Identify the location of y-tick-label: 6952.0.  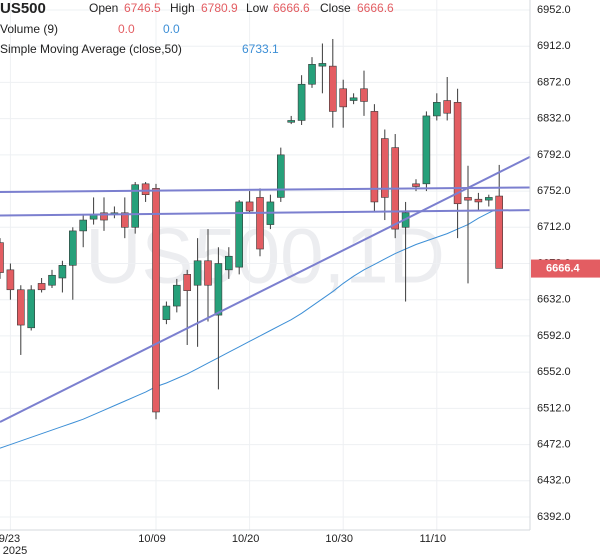
(554, 10).